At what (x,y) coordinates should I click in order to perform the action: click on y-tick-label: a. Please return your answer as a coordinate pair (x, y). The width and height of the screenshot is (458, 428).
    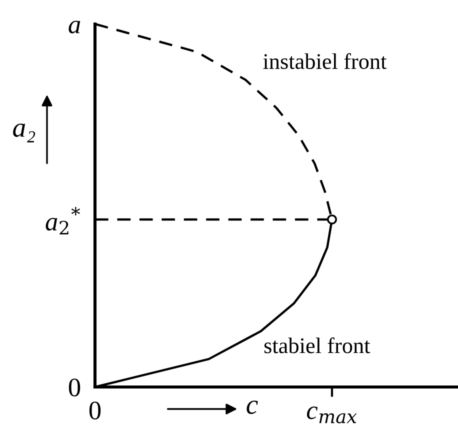
    Looking at the image, I should click on (74, 27).